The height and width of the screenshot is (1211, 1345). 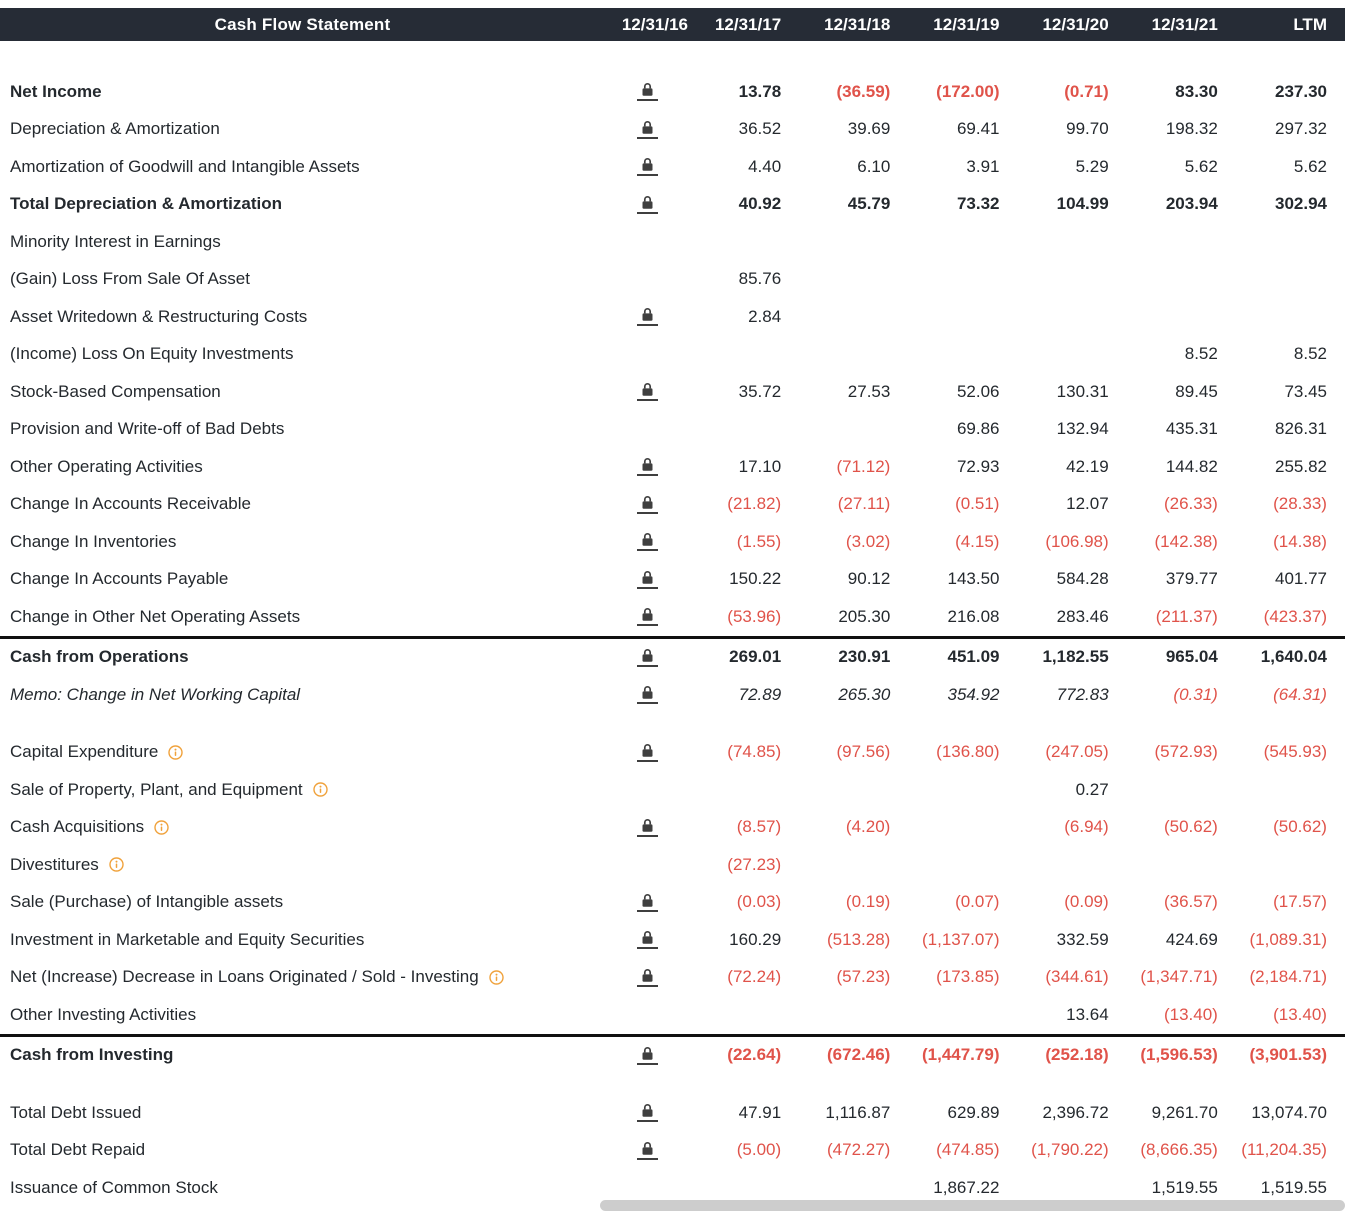 I want to click on value-cell: 435.31, so click(x=1191, y=429).